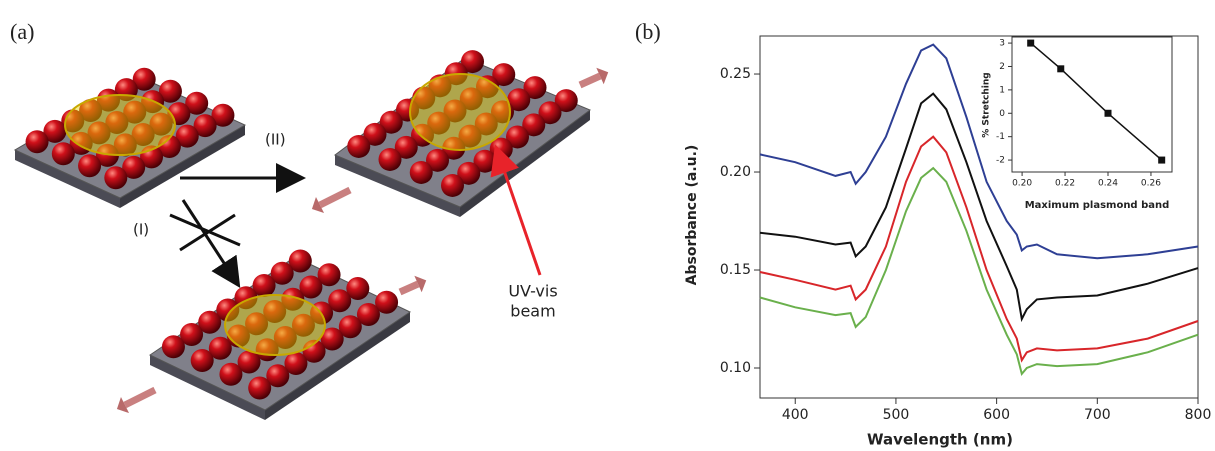 Image resolution: width=1215 pixels, height=451 pixels. What do you see at coordinates (141, 230) in the screenshot?
I see `step-label: (I)` at bounding box center [141, 230].